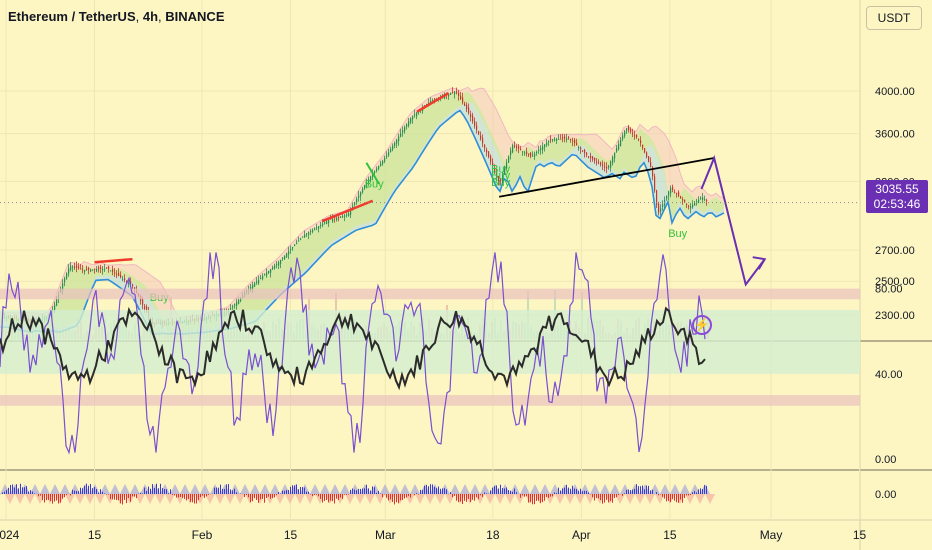 This screenshot has width=932, height=550. Describe the element at coordinates (702, 325) in the screenshot. I see `lightning-icon: ⚡` at that location.